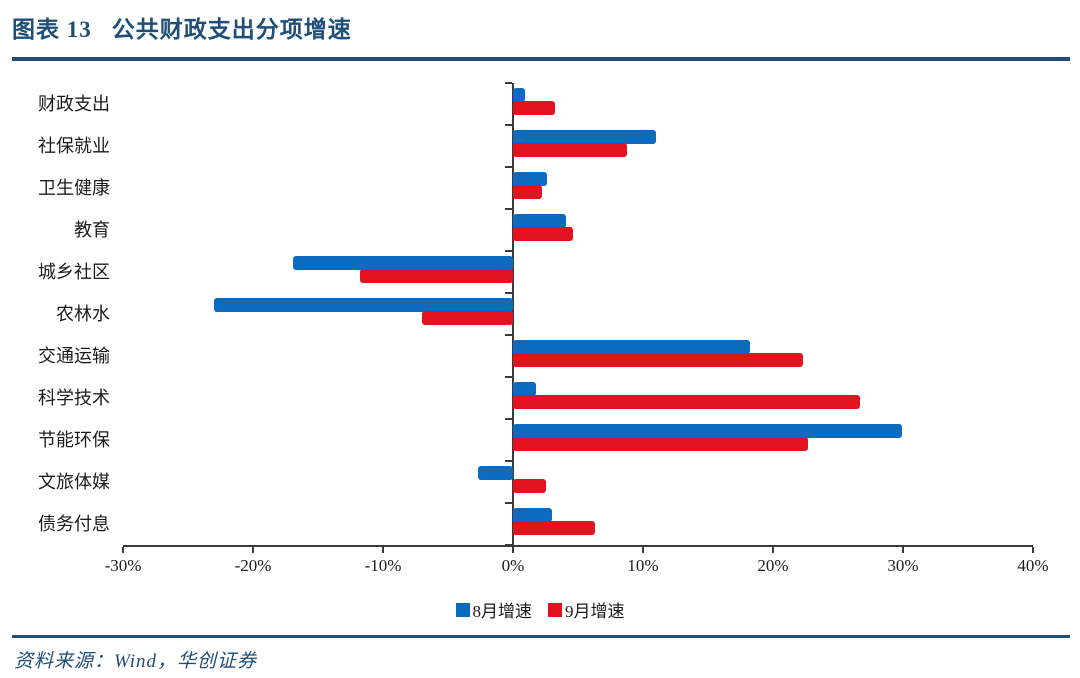 Image resolution: width=1080 pixels, height=678 pixels. What do you see at coordinates (74, 482) in the screenshot?
I see `category-label: 文旅体媒` at bounding box center [74, 482].